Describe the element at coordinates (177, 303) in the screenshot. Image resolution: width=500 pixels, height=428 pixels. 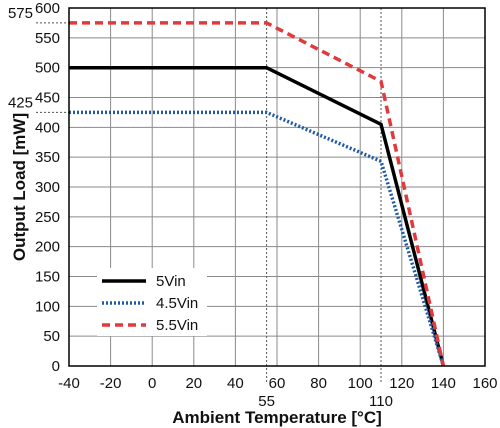
I see `legend-label: 4.5Vin` at that location.